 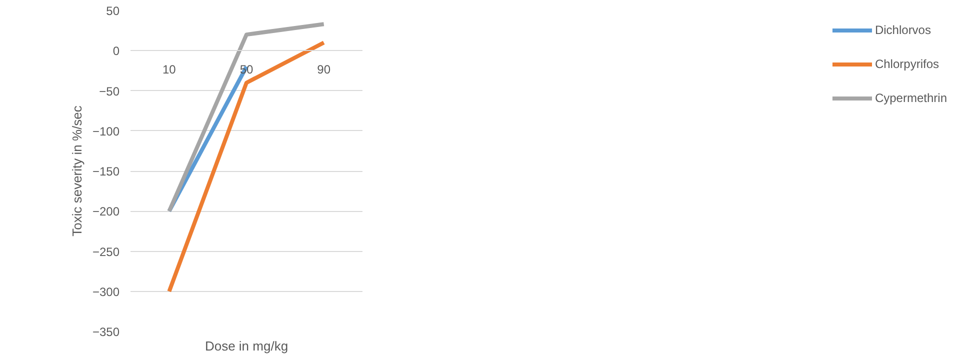 What do you see at coordinates (106, 131) in the screenshot?
I see `y-tick-label: −100` at bounding box center [106, 131].